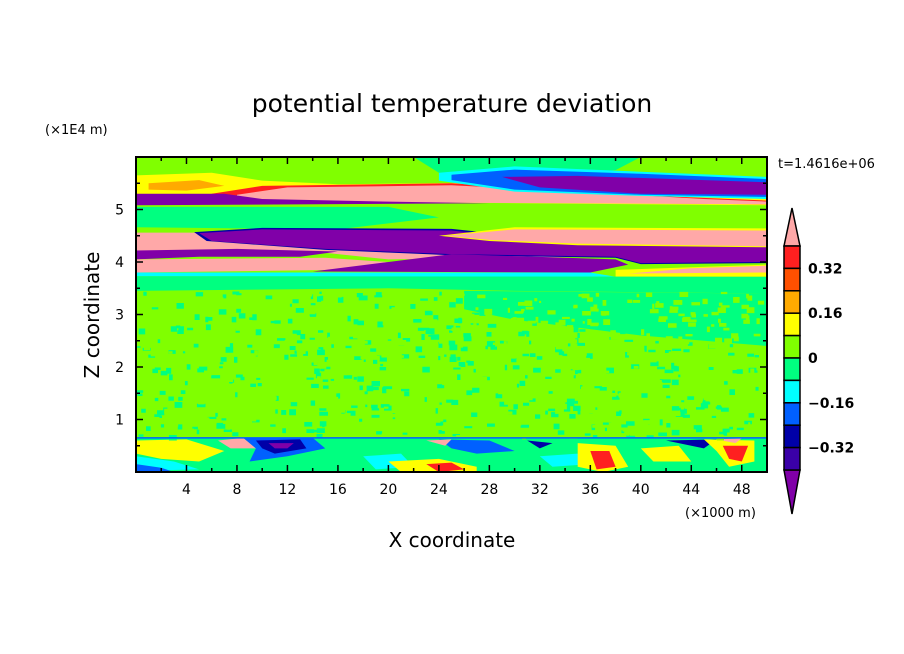  Describe the element at coordinates (338, 490) in the screenshot. I see `x-tick-label: 16` at that location.